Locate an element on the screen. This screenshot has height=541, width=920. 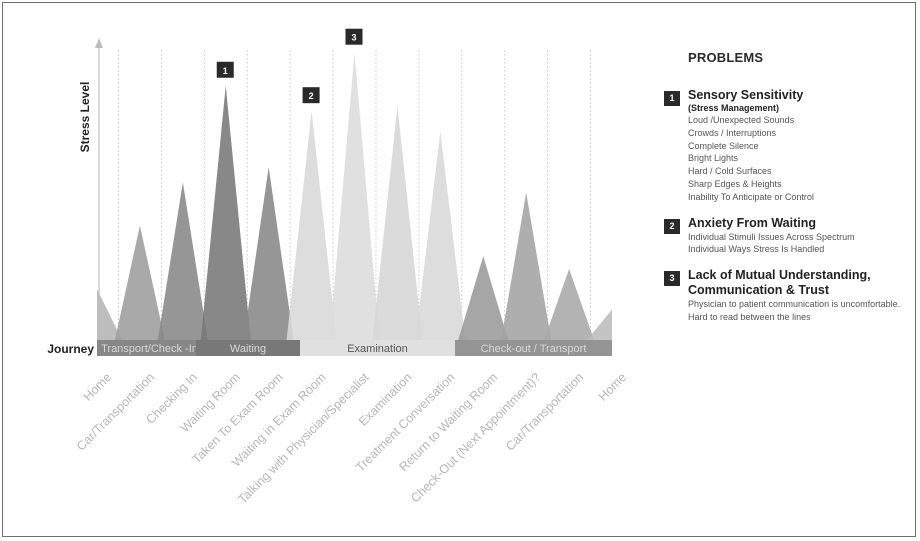
problem-1-point: Sharp Edges & Heights is located at coordinates (735, 183).